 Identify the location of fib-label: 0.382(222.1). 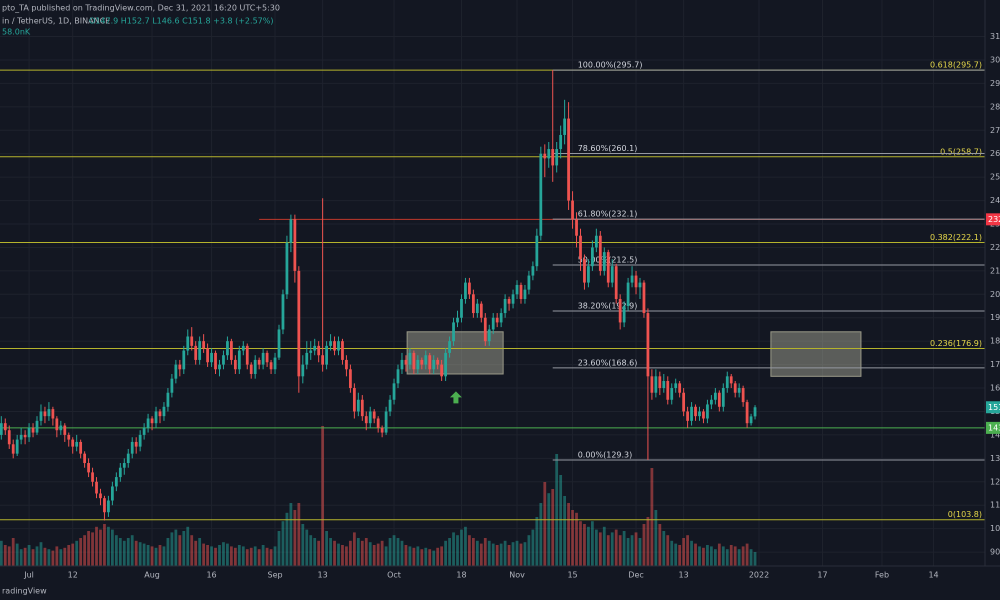
(956, 237).